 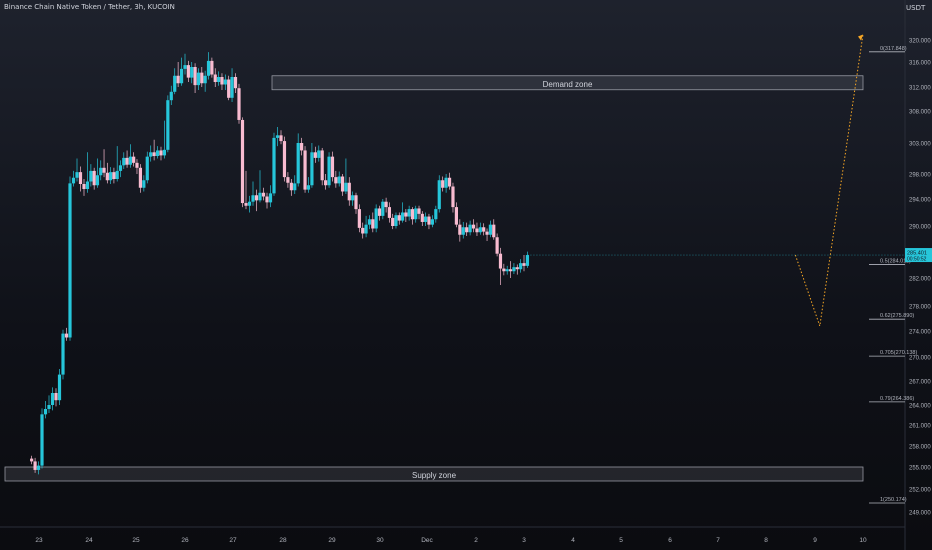 What do you see at coordinates (476, 540) in the screenshot?
I see `x-tick-label: 2` at bounding box center [476, 540].